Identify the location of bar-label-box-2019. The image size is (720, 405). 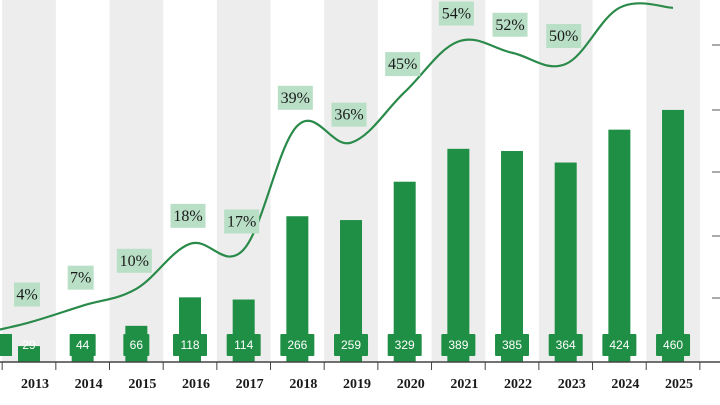
(351, 345).